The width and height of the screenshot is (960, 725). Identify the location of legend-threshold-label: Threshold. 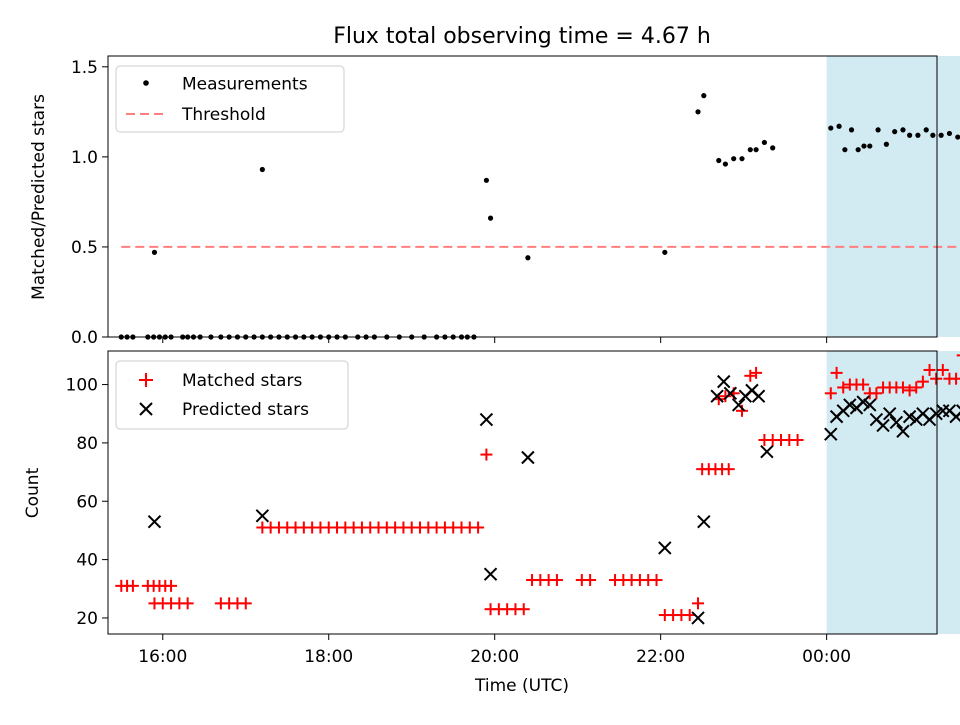
(223, 115).